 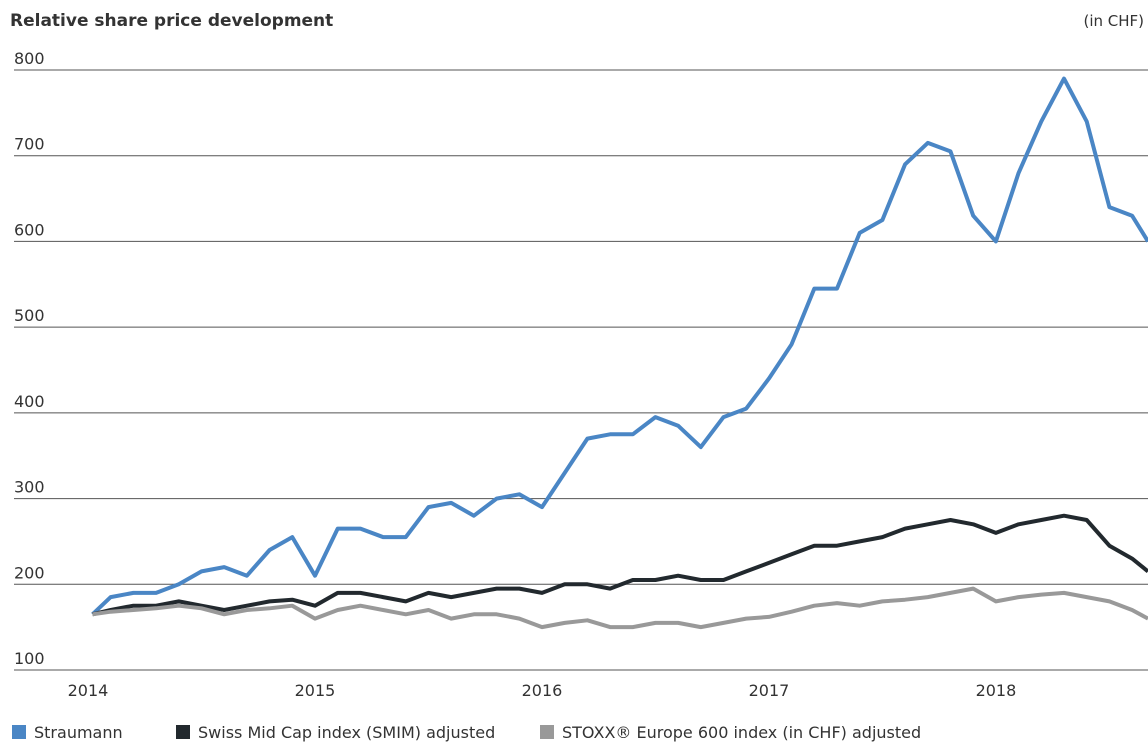 I want to click on y-tick-label: 500, so click(x=29, y=315).